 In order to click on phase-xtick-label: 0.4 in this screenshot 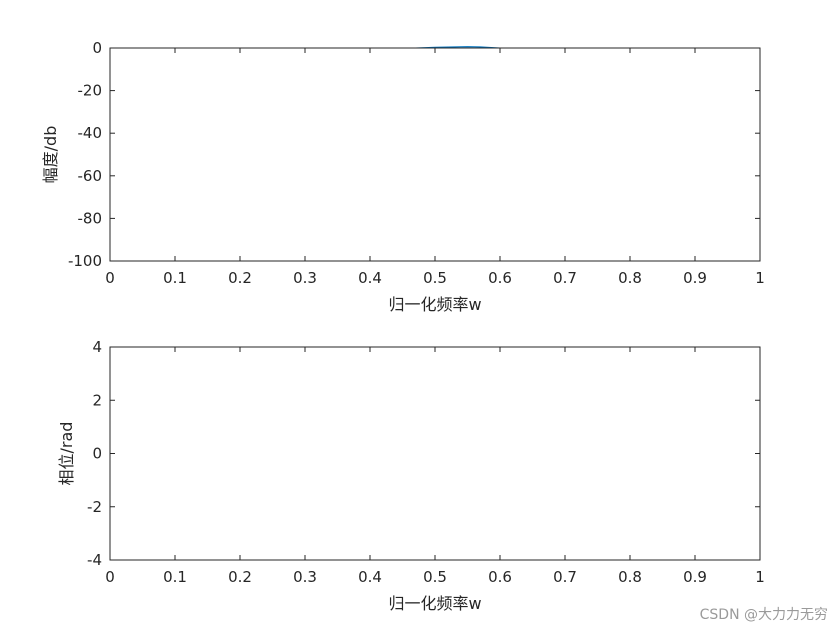, I will do `click(370, 577)`.